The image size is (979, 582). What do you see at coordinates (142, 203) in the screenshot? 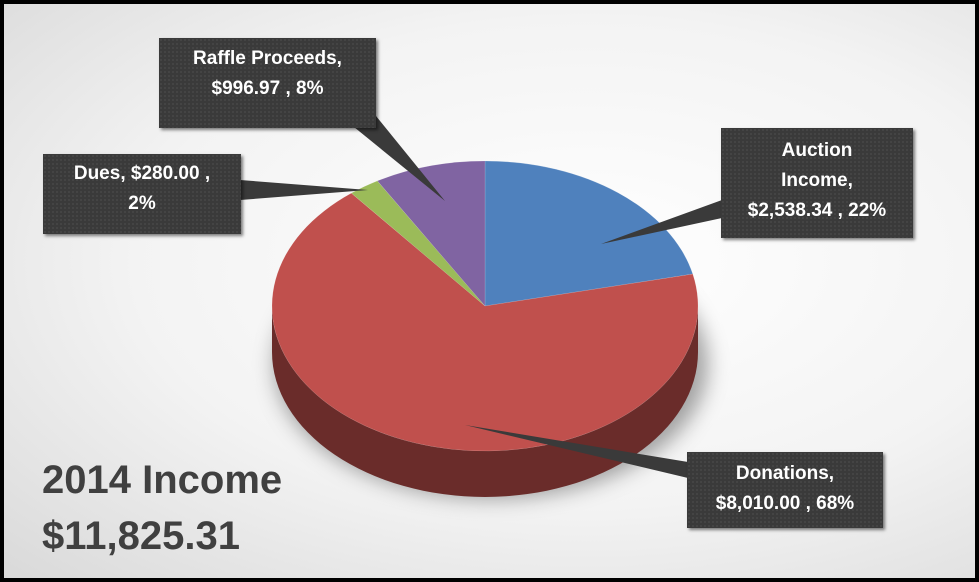
I see `callout-dues-line2: 2%` at bounding box center [142, 203].